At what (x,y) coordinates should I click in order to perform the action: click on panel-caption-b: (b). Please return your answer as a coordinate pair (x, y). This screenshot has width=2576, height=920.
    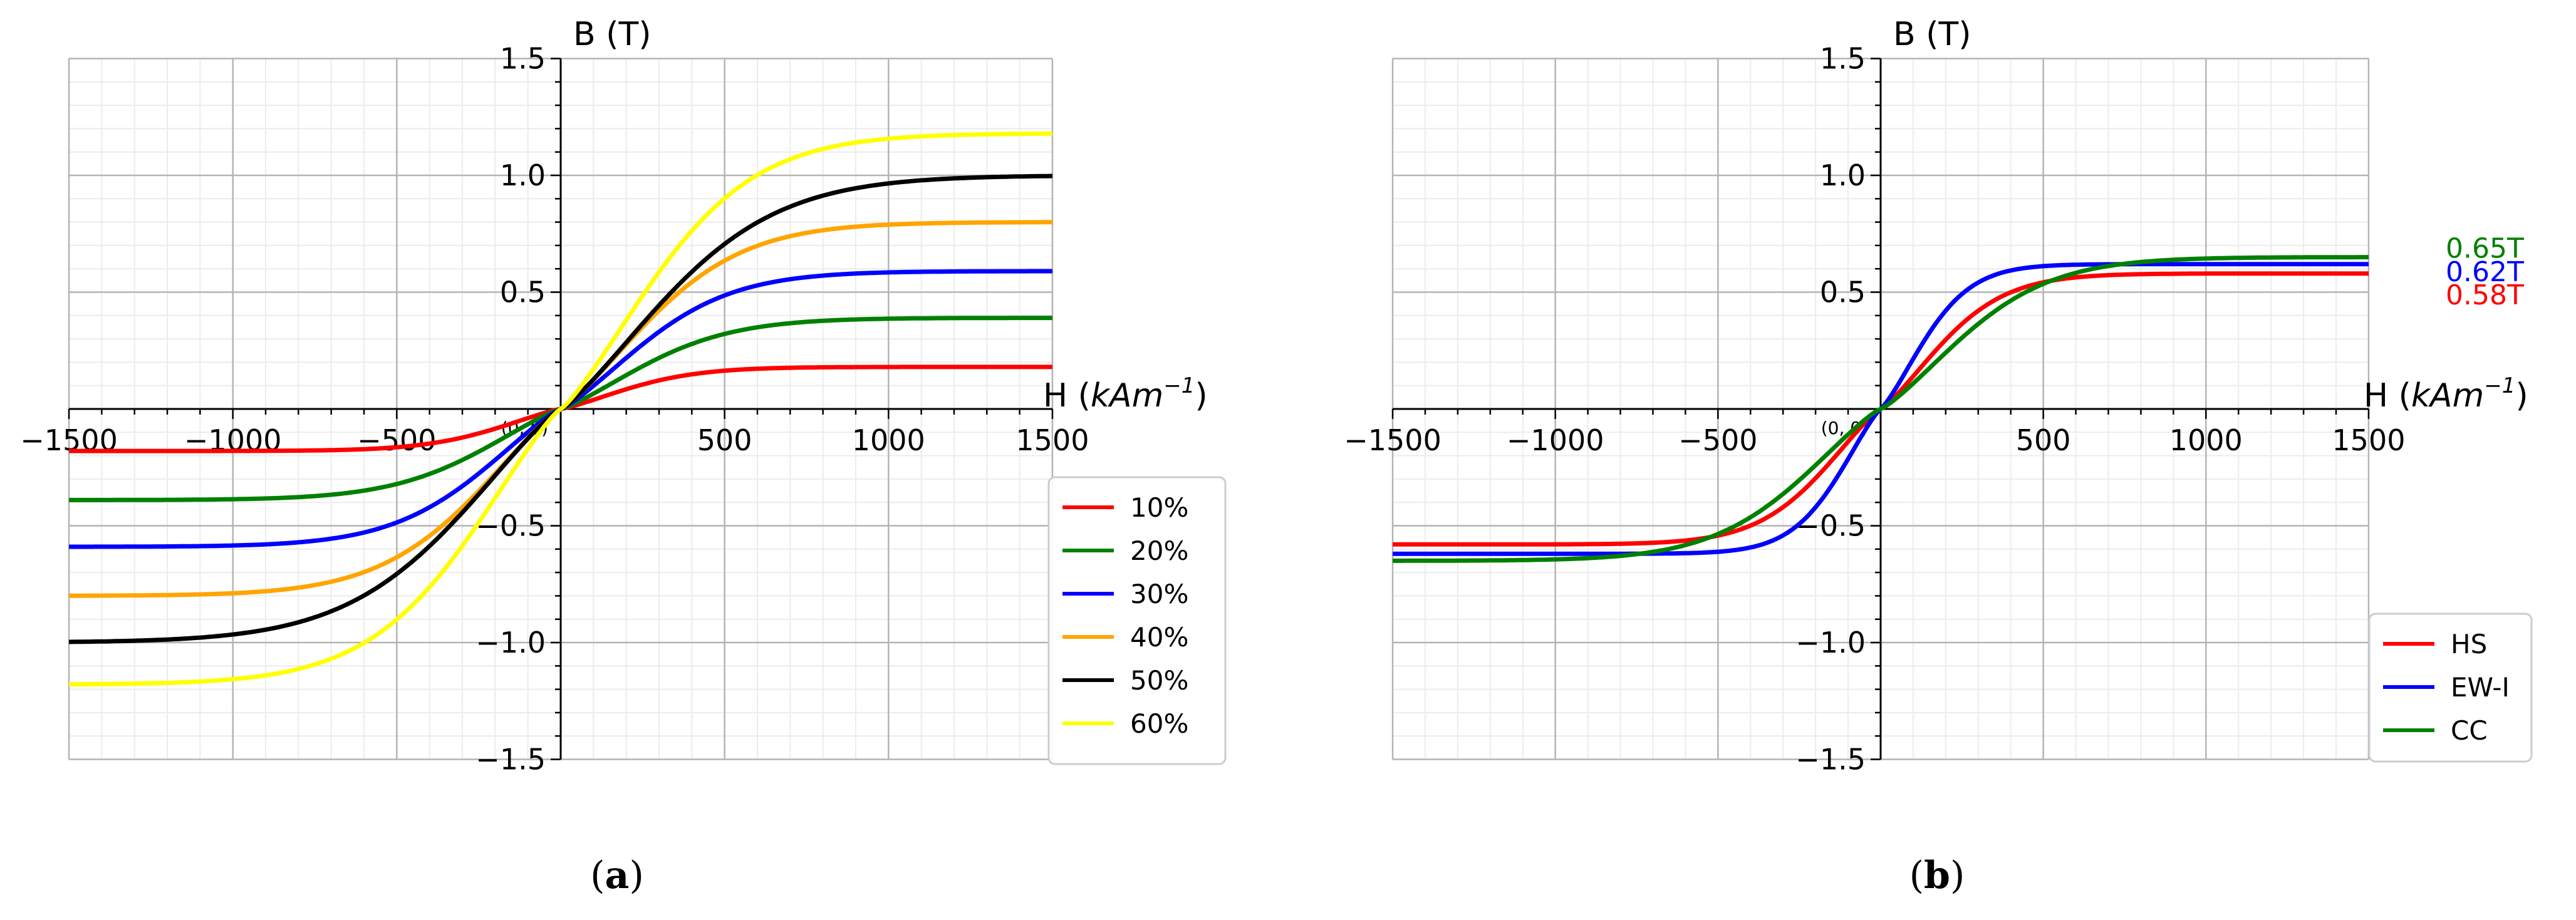
    Looking at the image, I should click on (1937, 875).